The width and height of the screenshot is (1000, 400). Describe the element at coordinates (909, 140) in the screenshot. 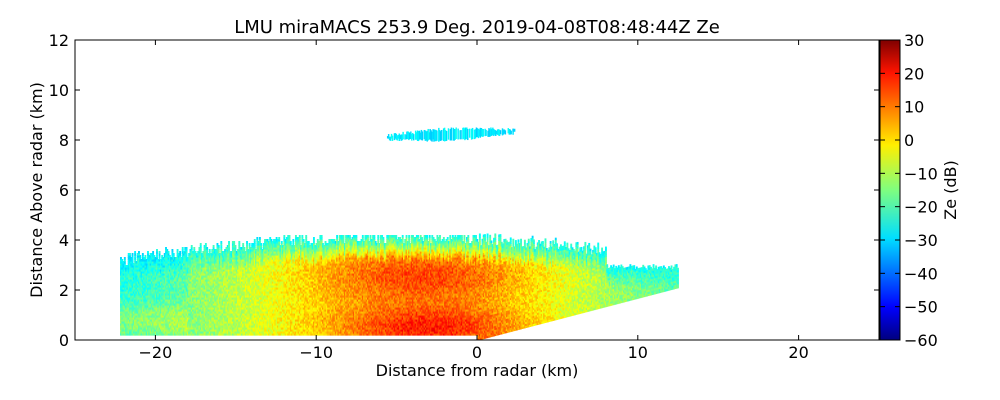

I see `colorbar-tick-label: 0` at that location.